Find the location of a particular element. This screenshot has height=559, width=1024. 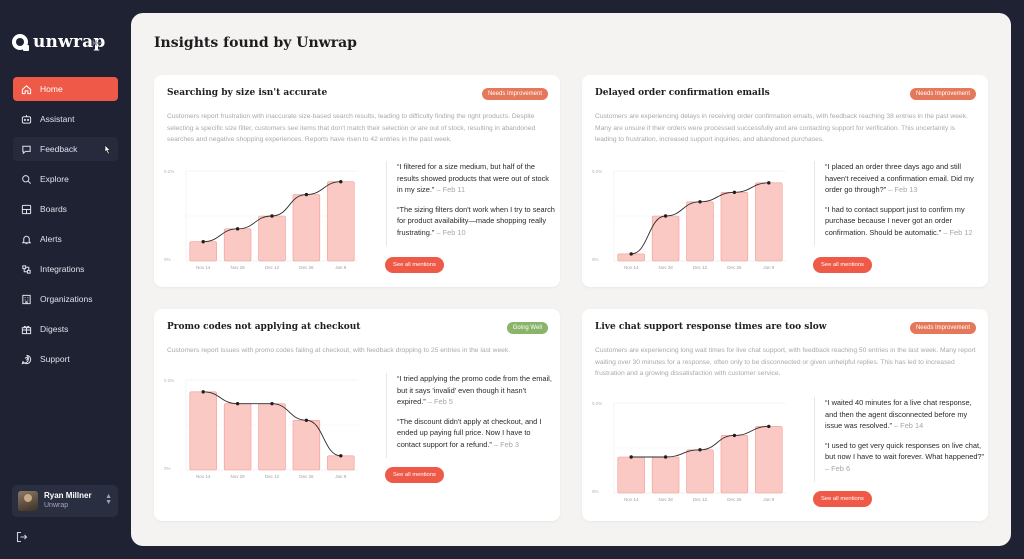

brand-name: unwrap is located at coordinates (69, 42).